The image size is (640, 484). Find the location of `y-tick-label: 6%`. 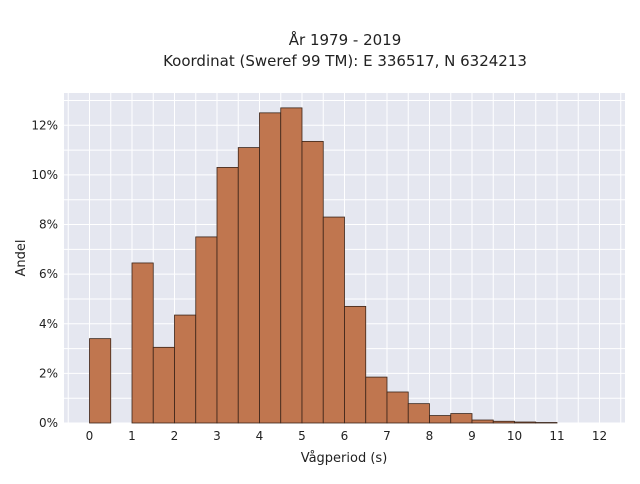

y-tick-label: 6% is located at coordinates (48, 274).